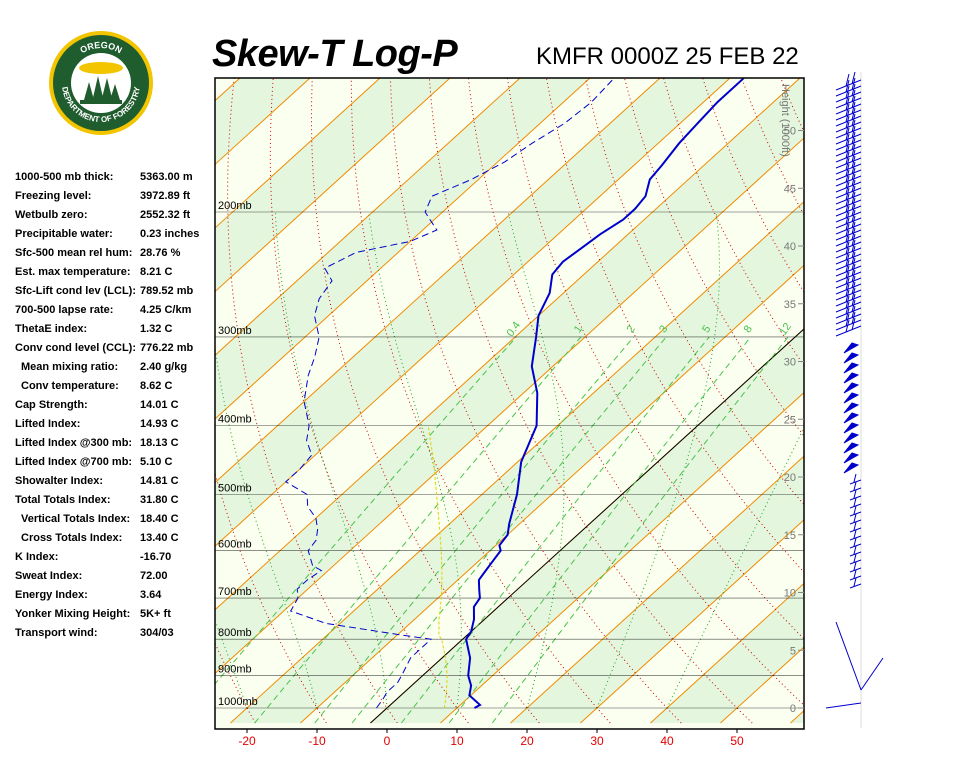  What do you see at coordinates (335, 54) in the screenshot?
I see `chart-title: Skew-T Log-P` at bounding box center [335, 54].